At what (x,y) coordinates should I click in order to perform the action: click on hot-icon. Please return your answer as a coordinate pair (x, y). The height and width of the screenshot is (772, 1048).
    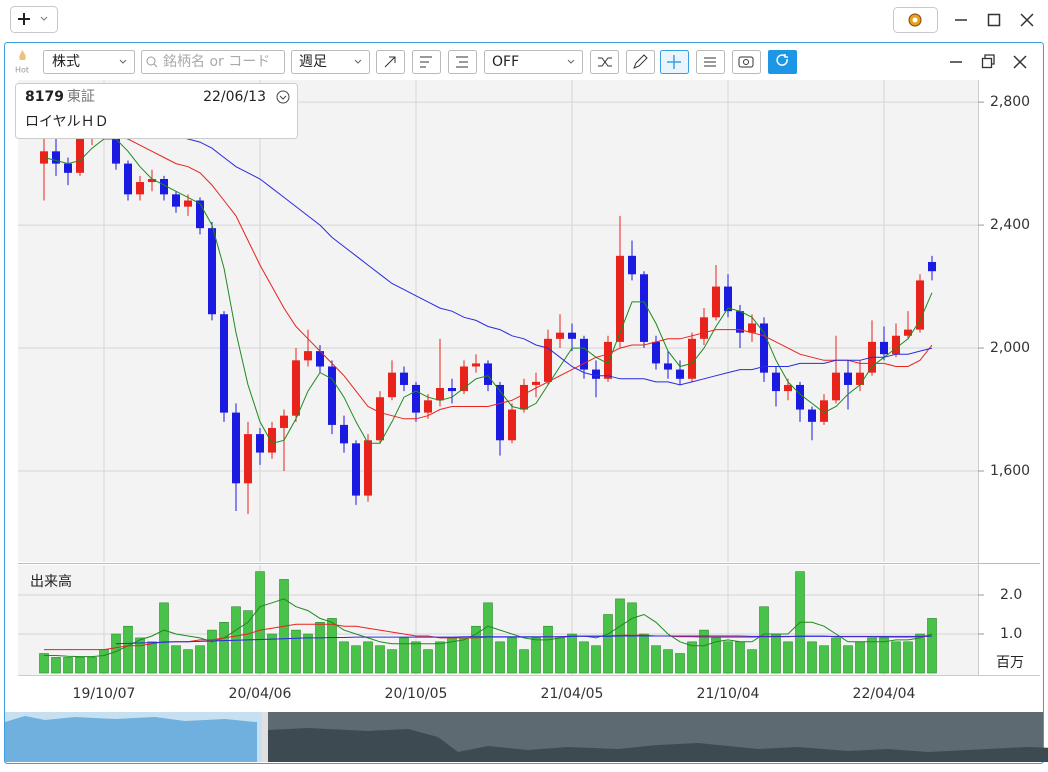
    Looking at the image, I should click on (22, 55).